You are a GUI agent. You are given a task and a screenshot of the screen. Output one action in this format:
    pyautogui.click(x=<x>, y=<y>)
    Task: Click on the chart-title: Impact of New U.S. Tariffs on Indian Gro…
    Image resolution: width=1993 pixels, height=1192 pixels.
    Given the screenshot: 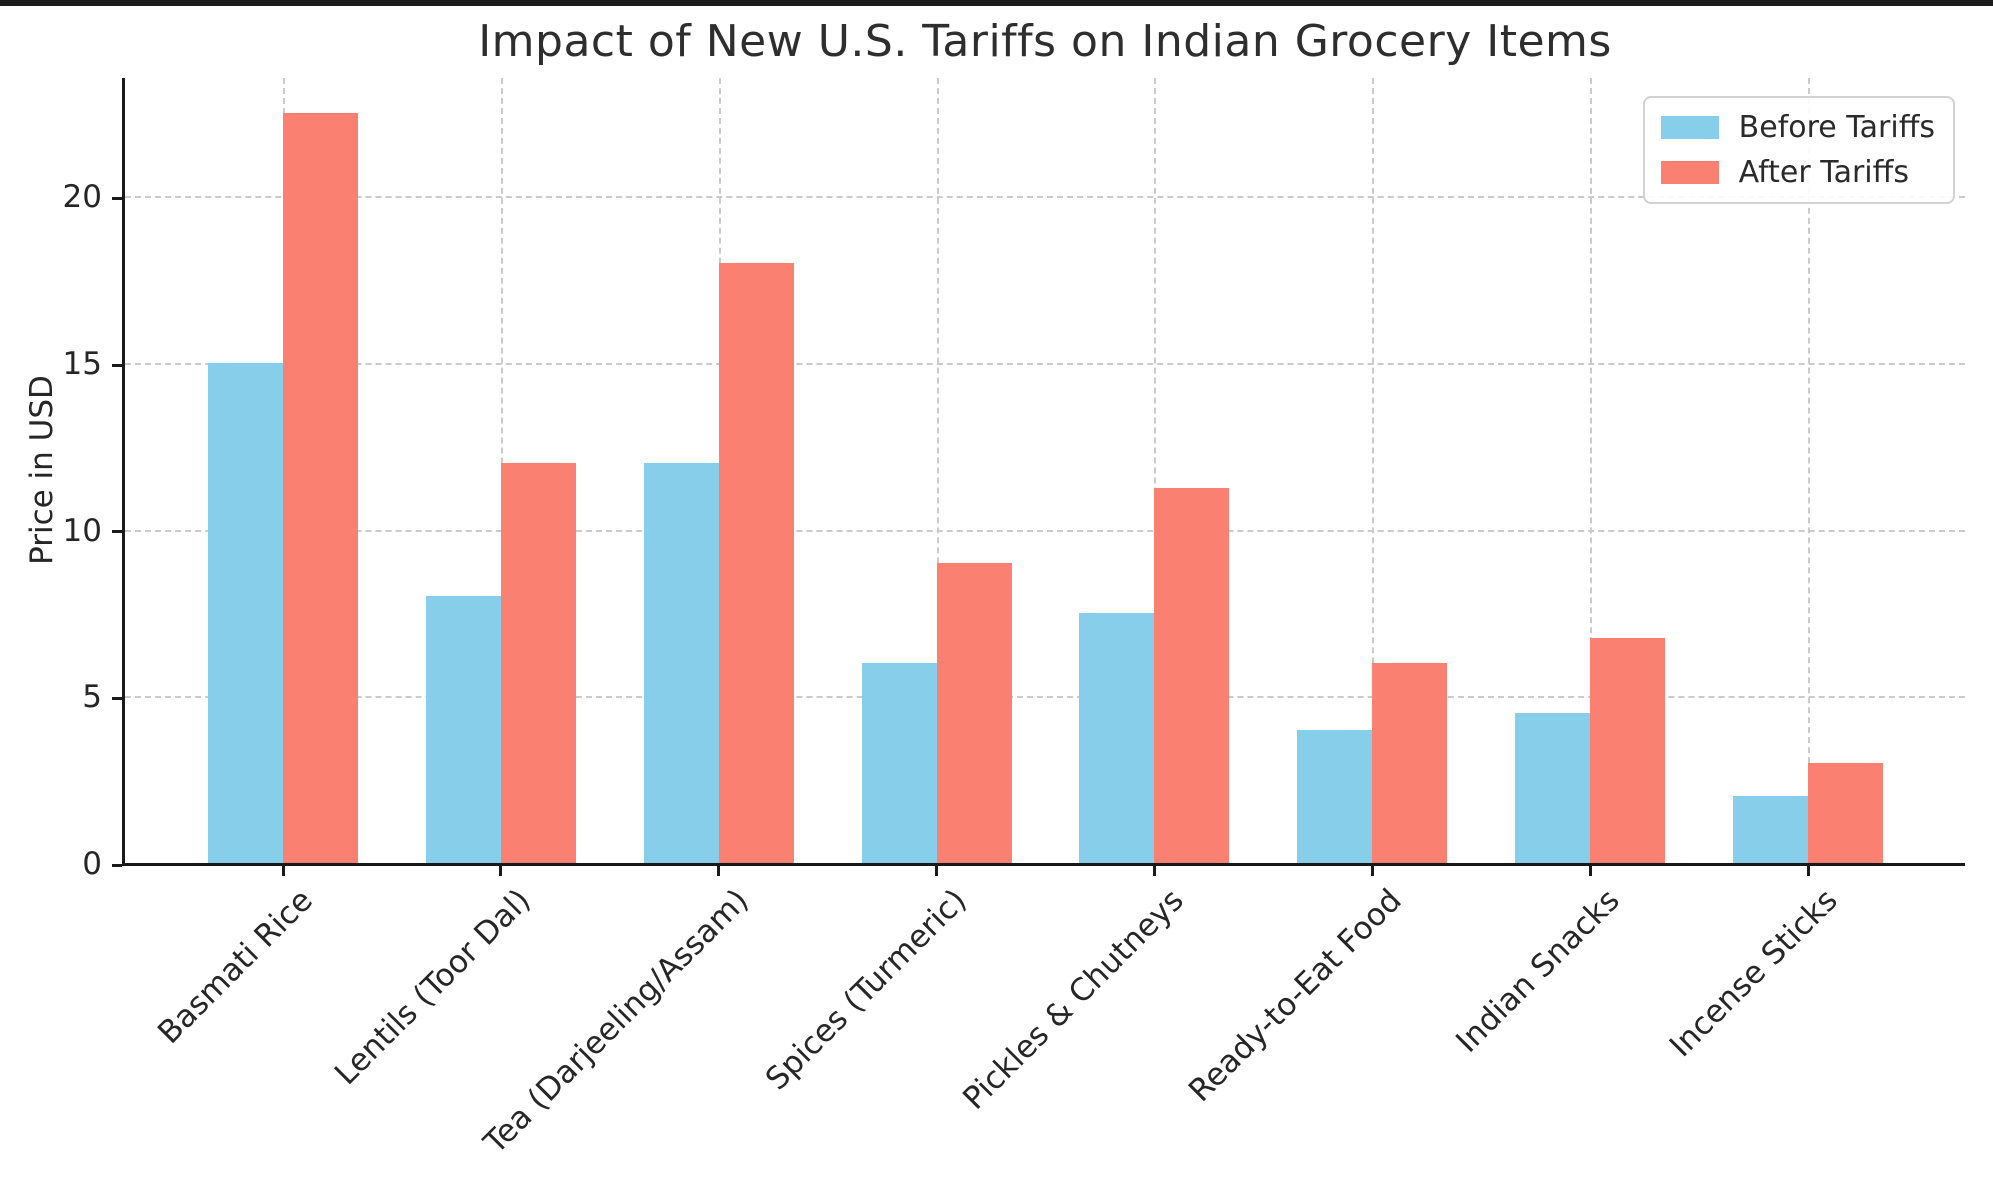 What is the action you would take?
    pyautogui.click(x=1045, y=41)
    